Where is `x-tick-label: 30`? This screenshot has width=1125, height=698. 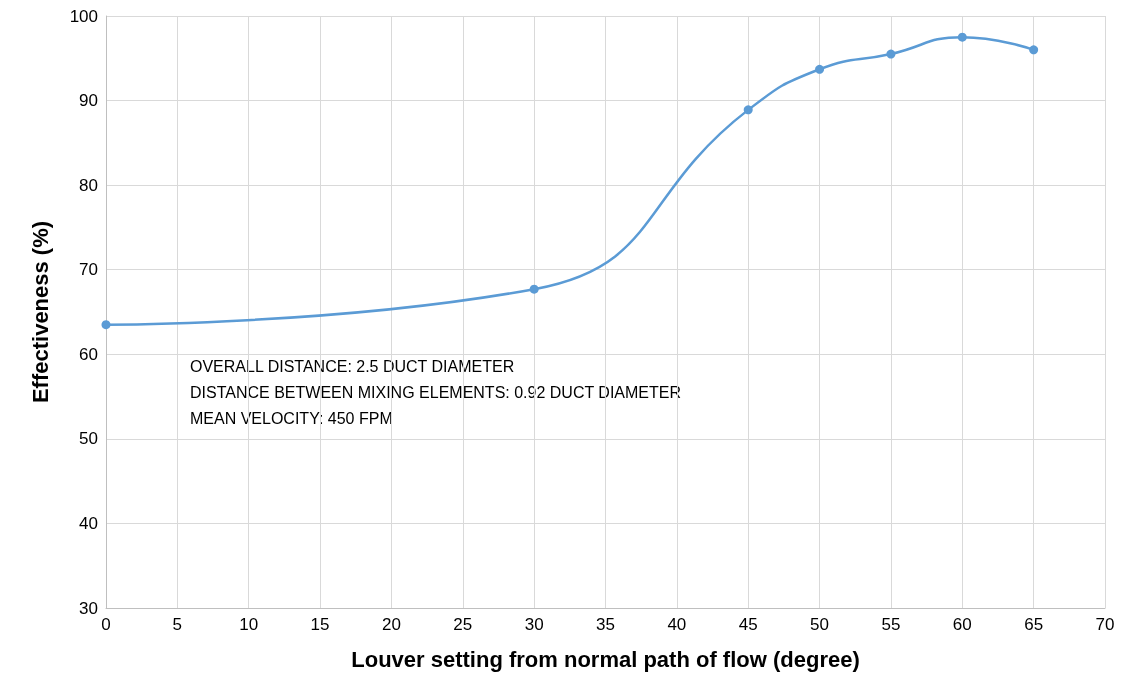
x-tick-label: 30 is located at coordinates (534, 624).